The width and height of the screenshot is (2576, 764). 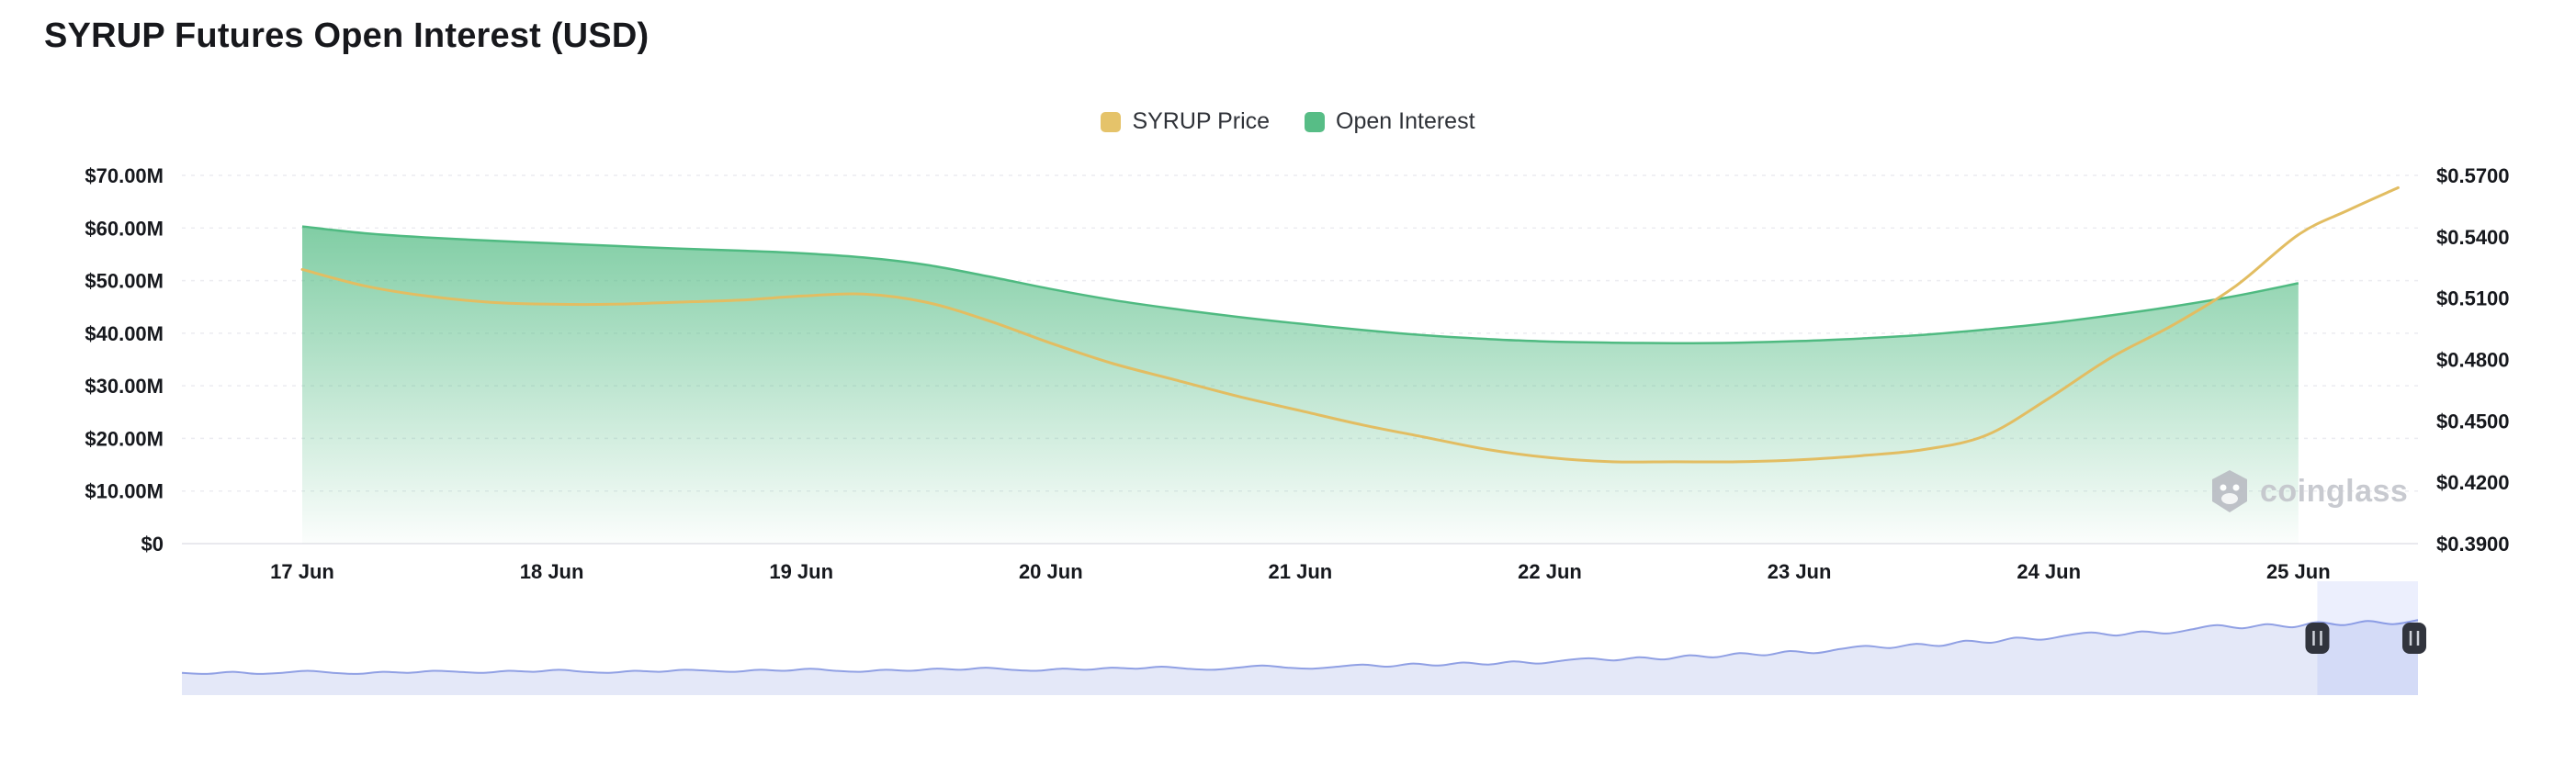 I want to click on navigator-left-handle-icon, so click(x=2317, y=638).